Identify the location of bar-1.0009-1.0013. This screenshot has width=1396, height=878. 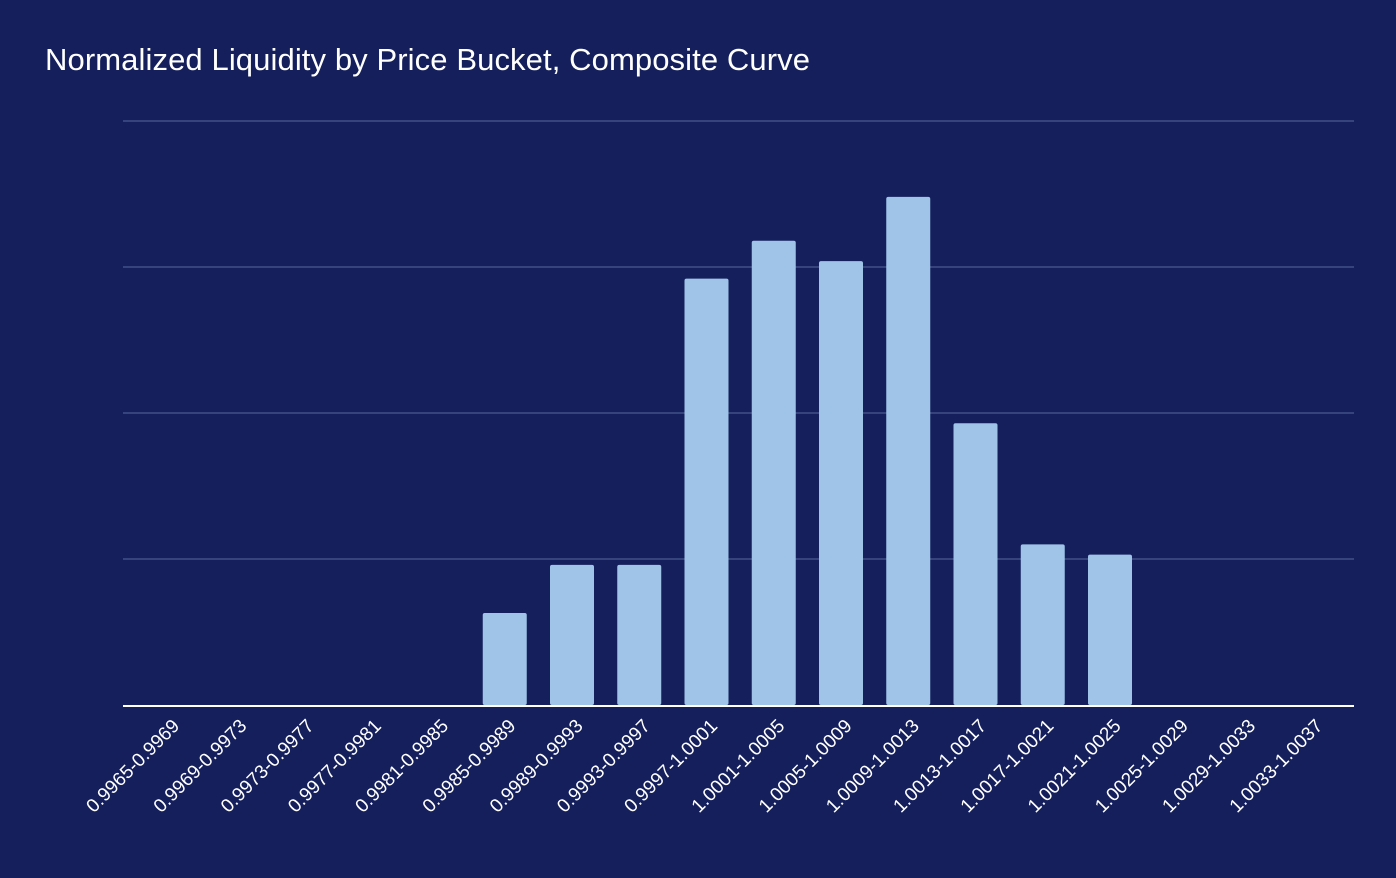
(908, 451).